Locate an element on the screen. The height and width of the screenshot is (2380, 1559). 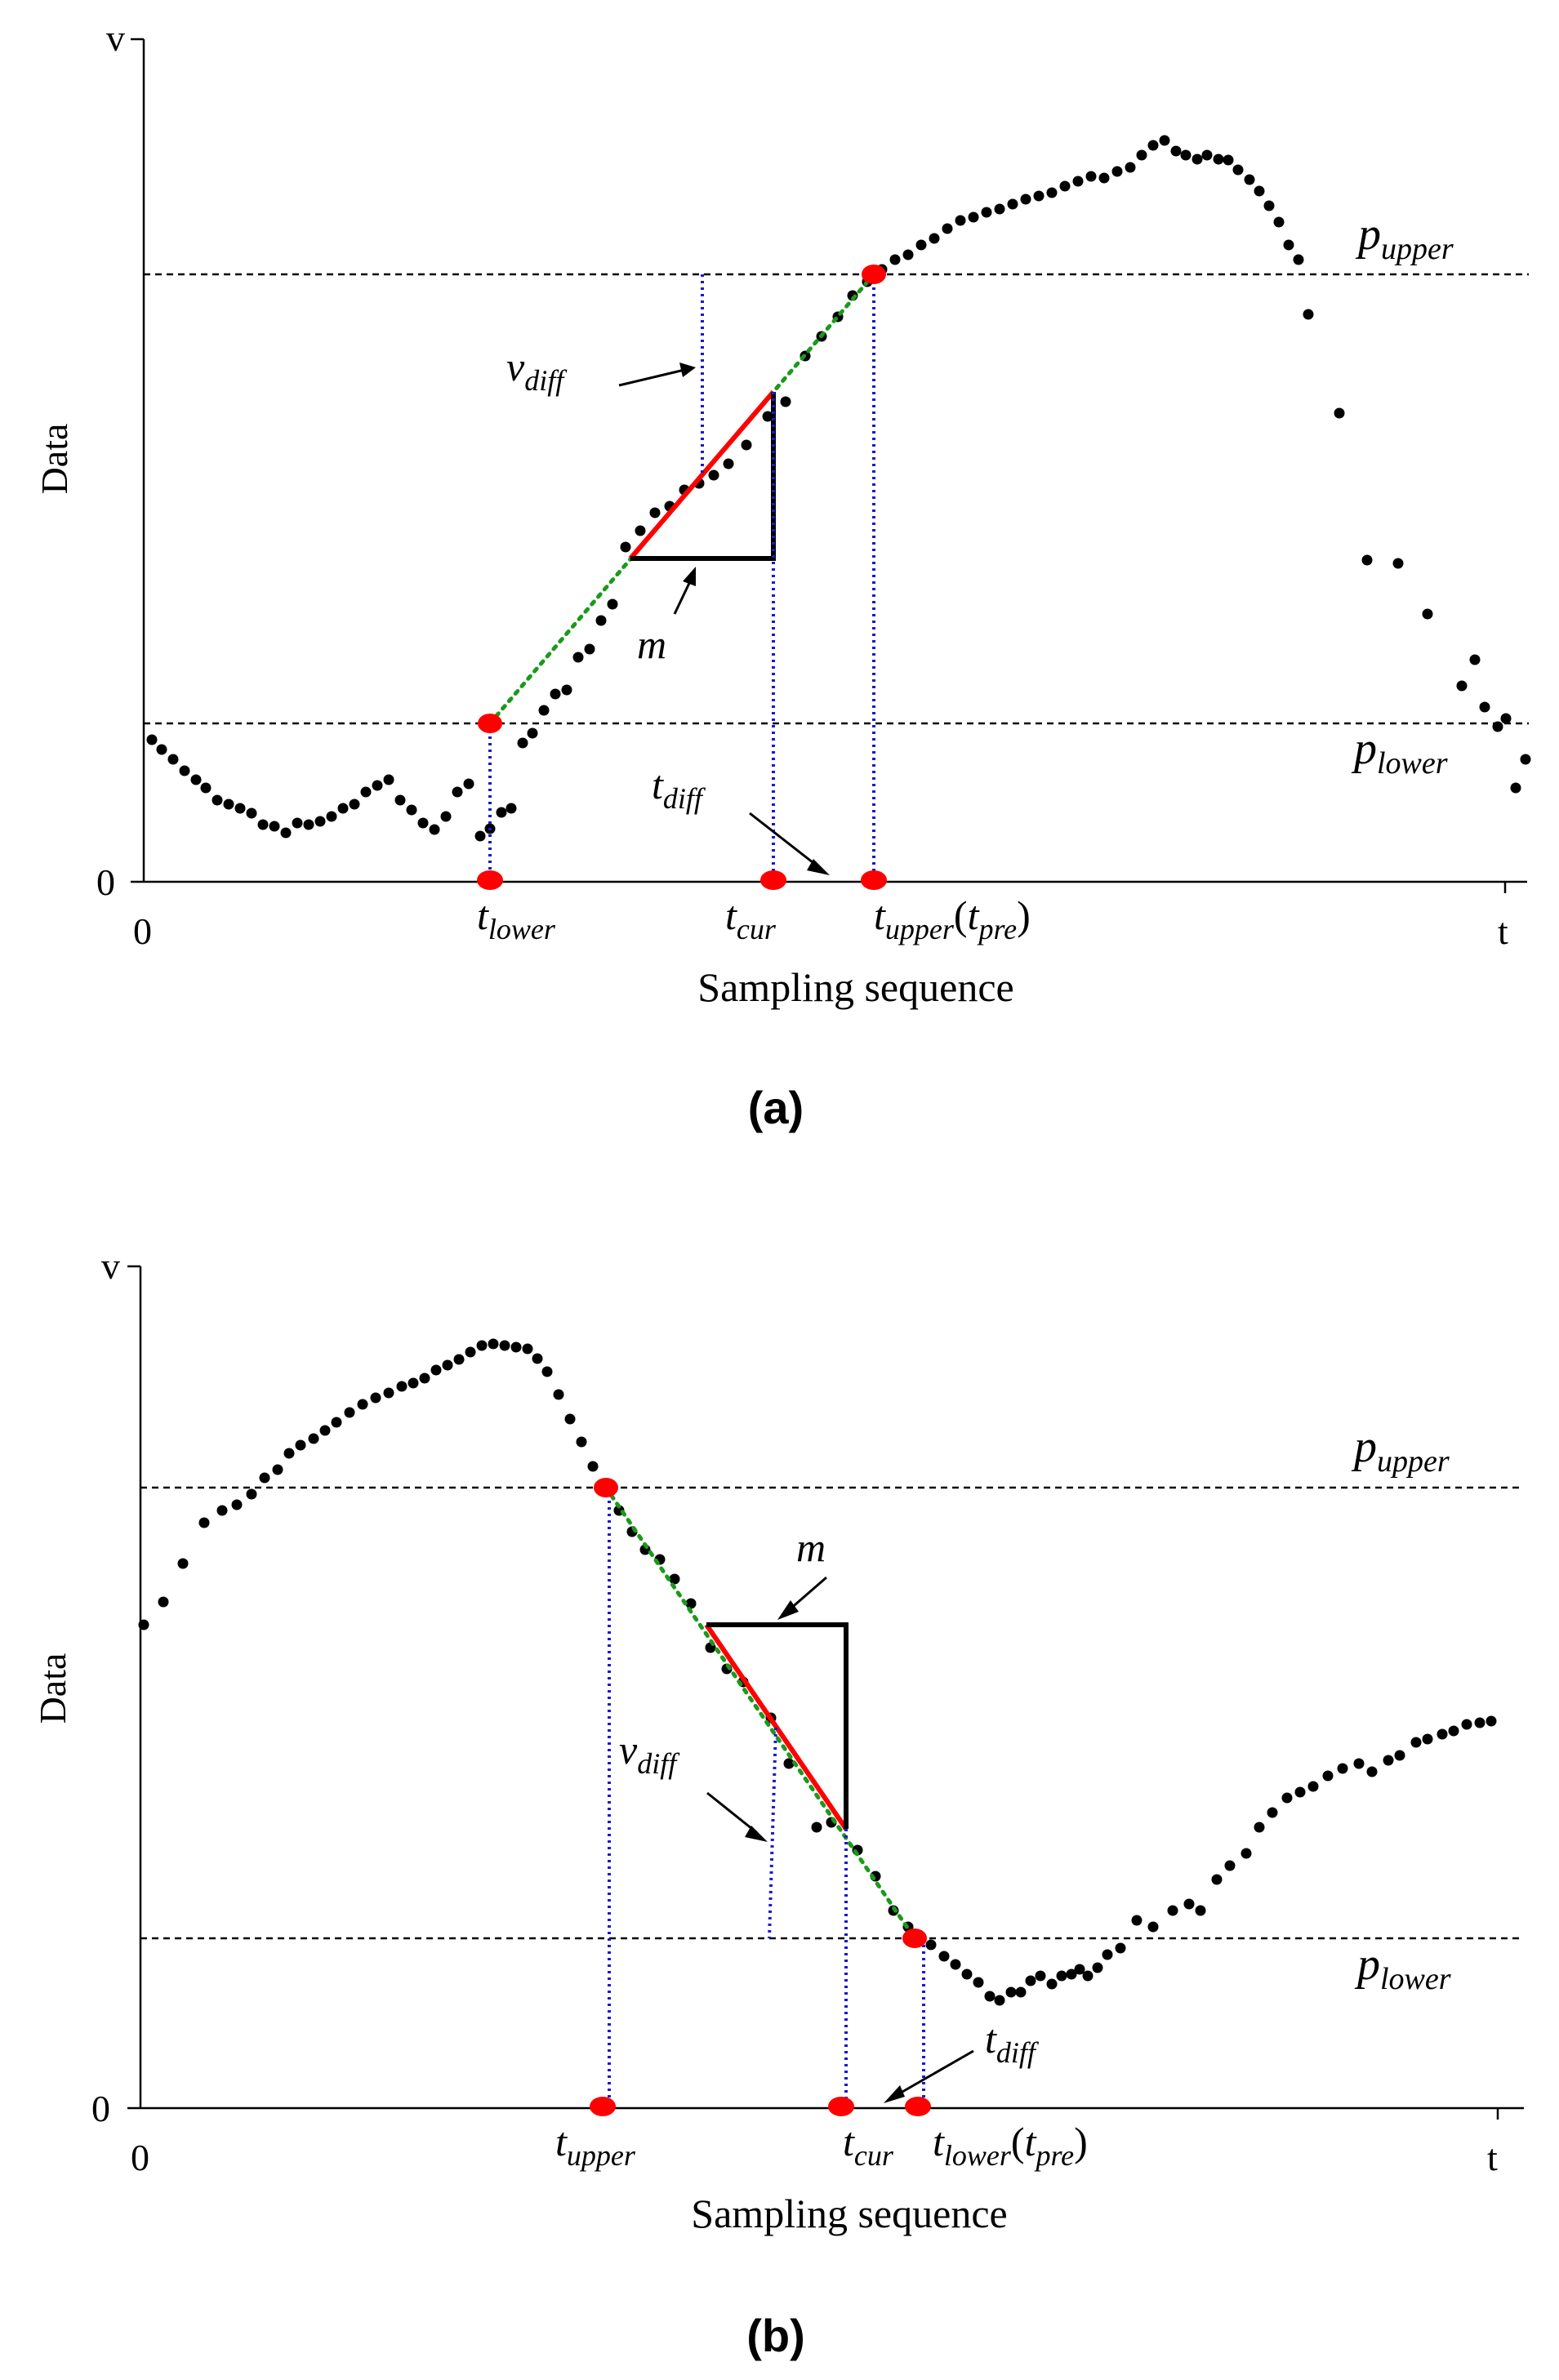
panel-b-upper-label: pupper is located at coordinates (1400, 1450).